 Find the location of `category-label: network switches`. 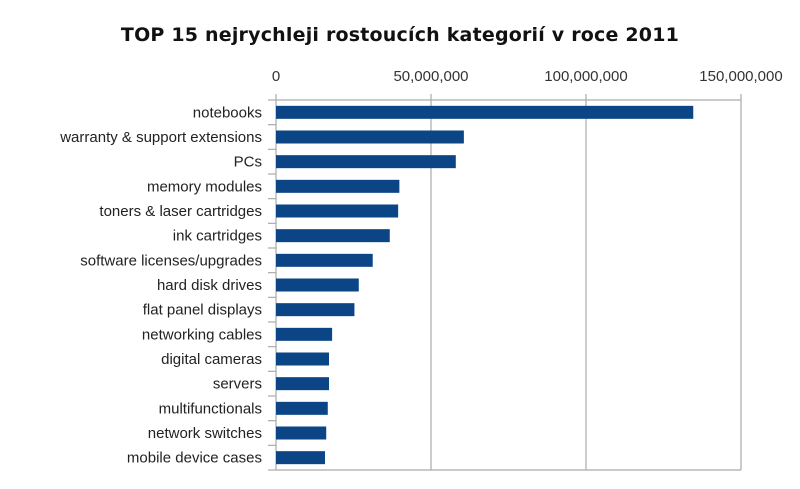

category-label: network switches is located at coordinates (205, 433).